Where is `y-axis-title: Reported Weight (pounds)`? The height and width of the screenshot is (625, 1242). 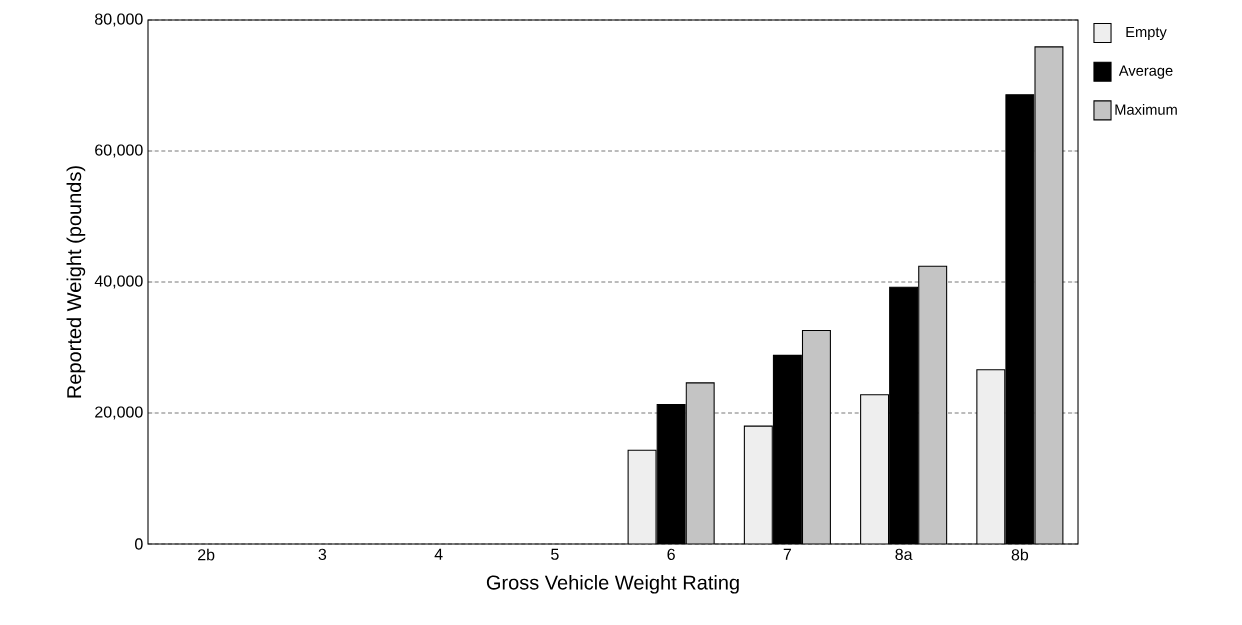 y-axis-title: Reported Weight (pounds) is located at coordinates (76, 282).